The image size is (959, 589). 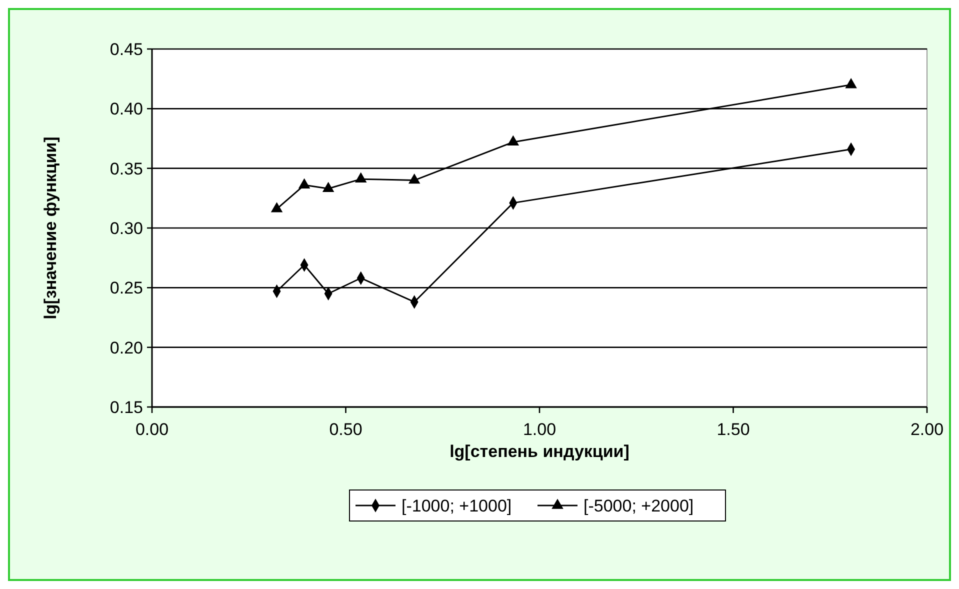 What do you see at coordinates (345, 429) in the screenshot?
I see `x-tick-label: 0.50` at bounding box center [345, 429].